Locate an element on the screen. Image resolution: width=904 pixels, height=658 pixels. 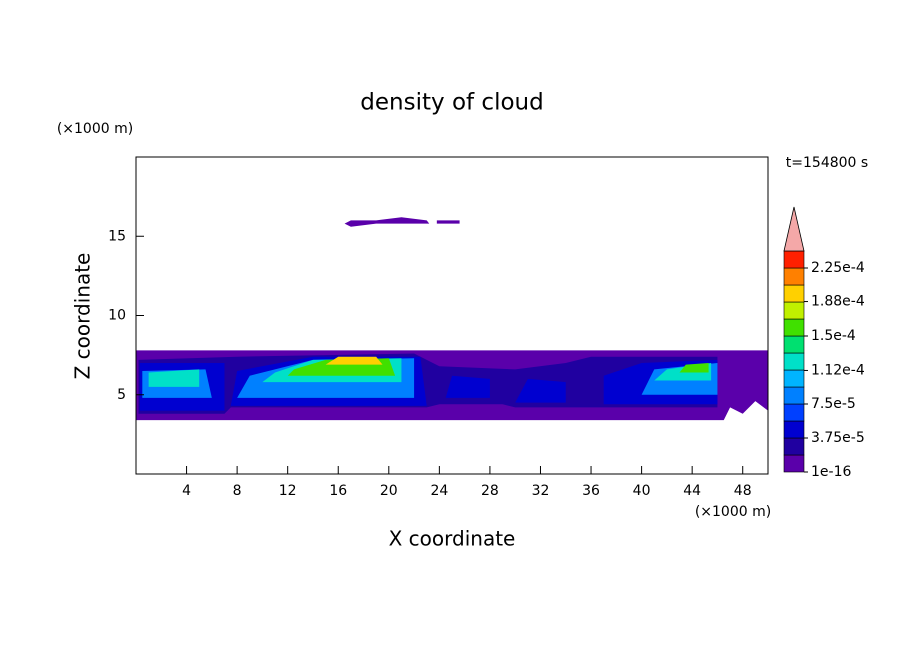
x-tick-label: 44 is located at coordinates (692, 491).